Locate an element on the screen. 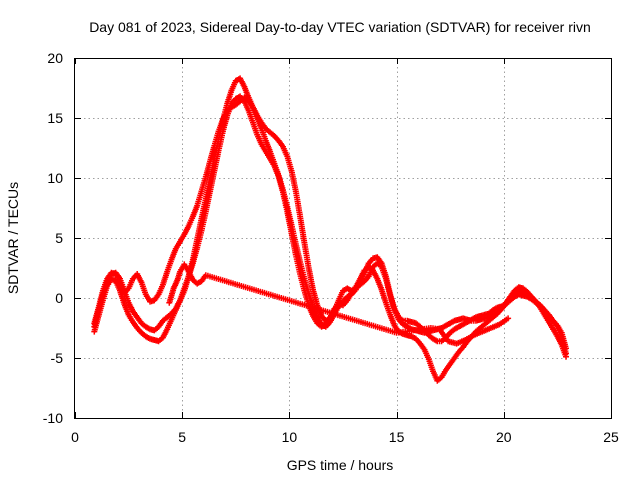 This screenshot has height=480, width=640. x-tick-label: 25 is located at coordinates (611, 437).